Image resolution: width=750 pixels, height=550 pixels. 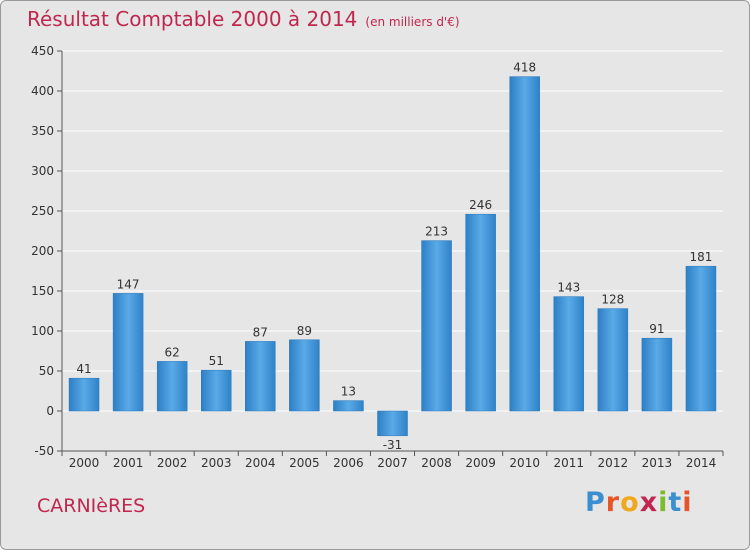 I want to click on data-label-2007: -31, so click(x=393, y=445).